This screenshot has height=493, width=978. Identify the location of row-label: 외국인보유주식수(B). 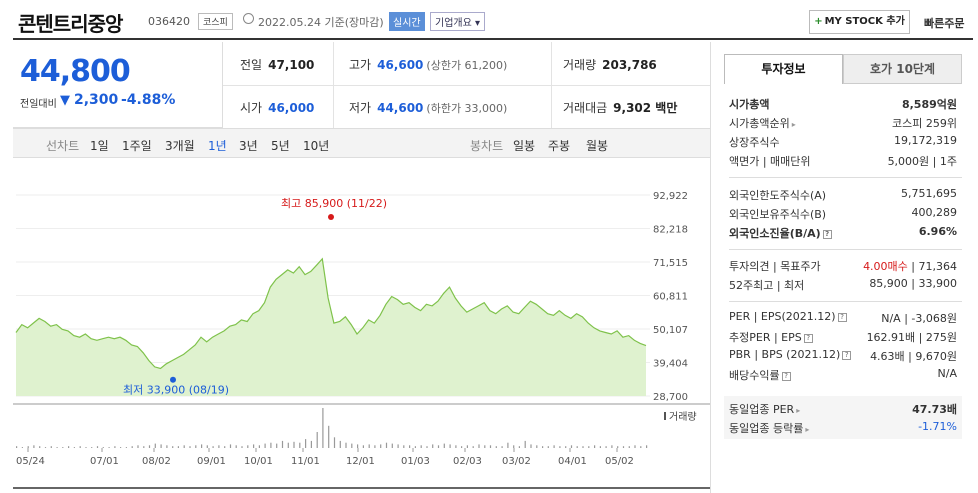
(778, 214).